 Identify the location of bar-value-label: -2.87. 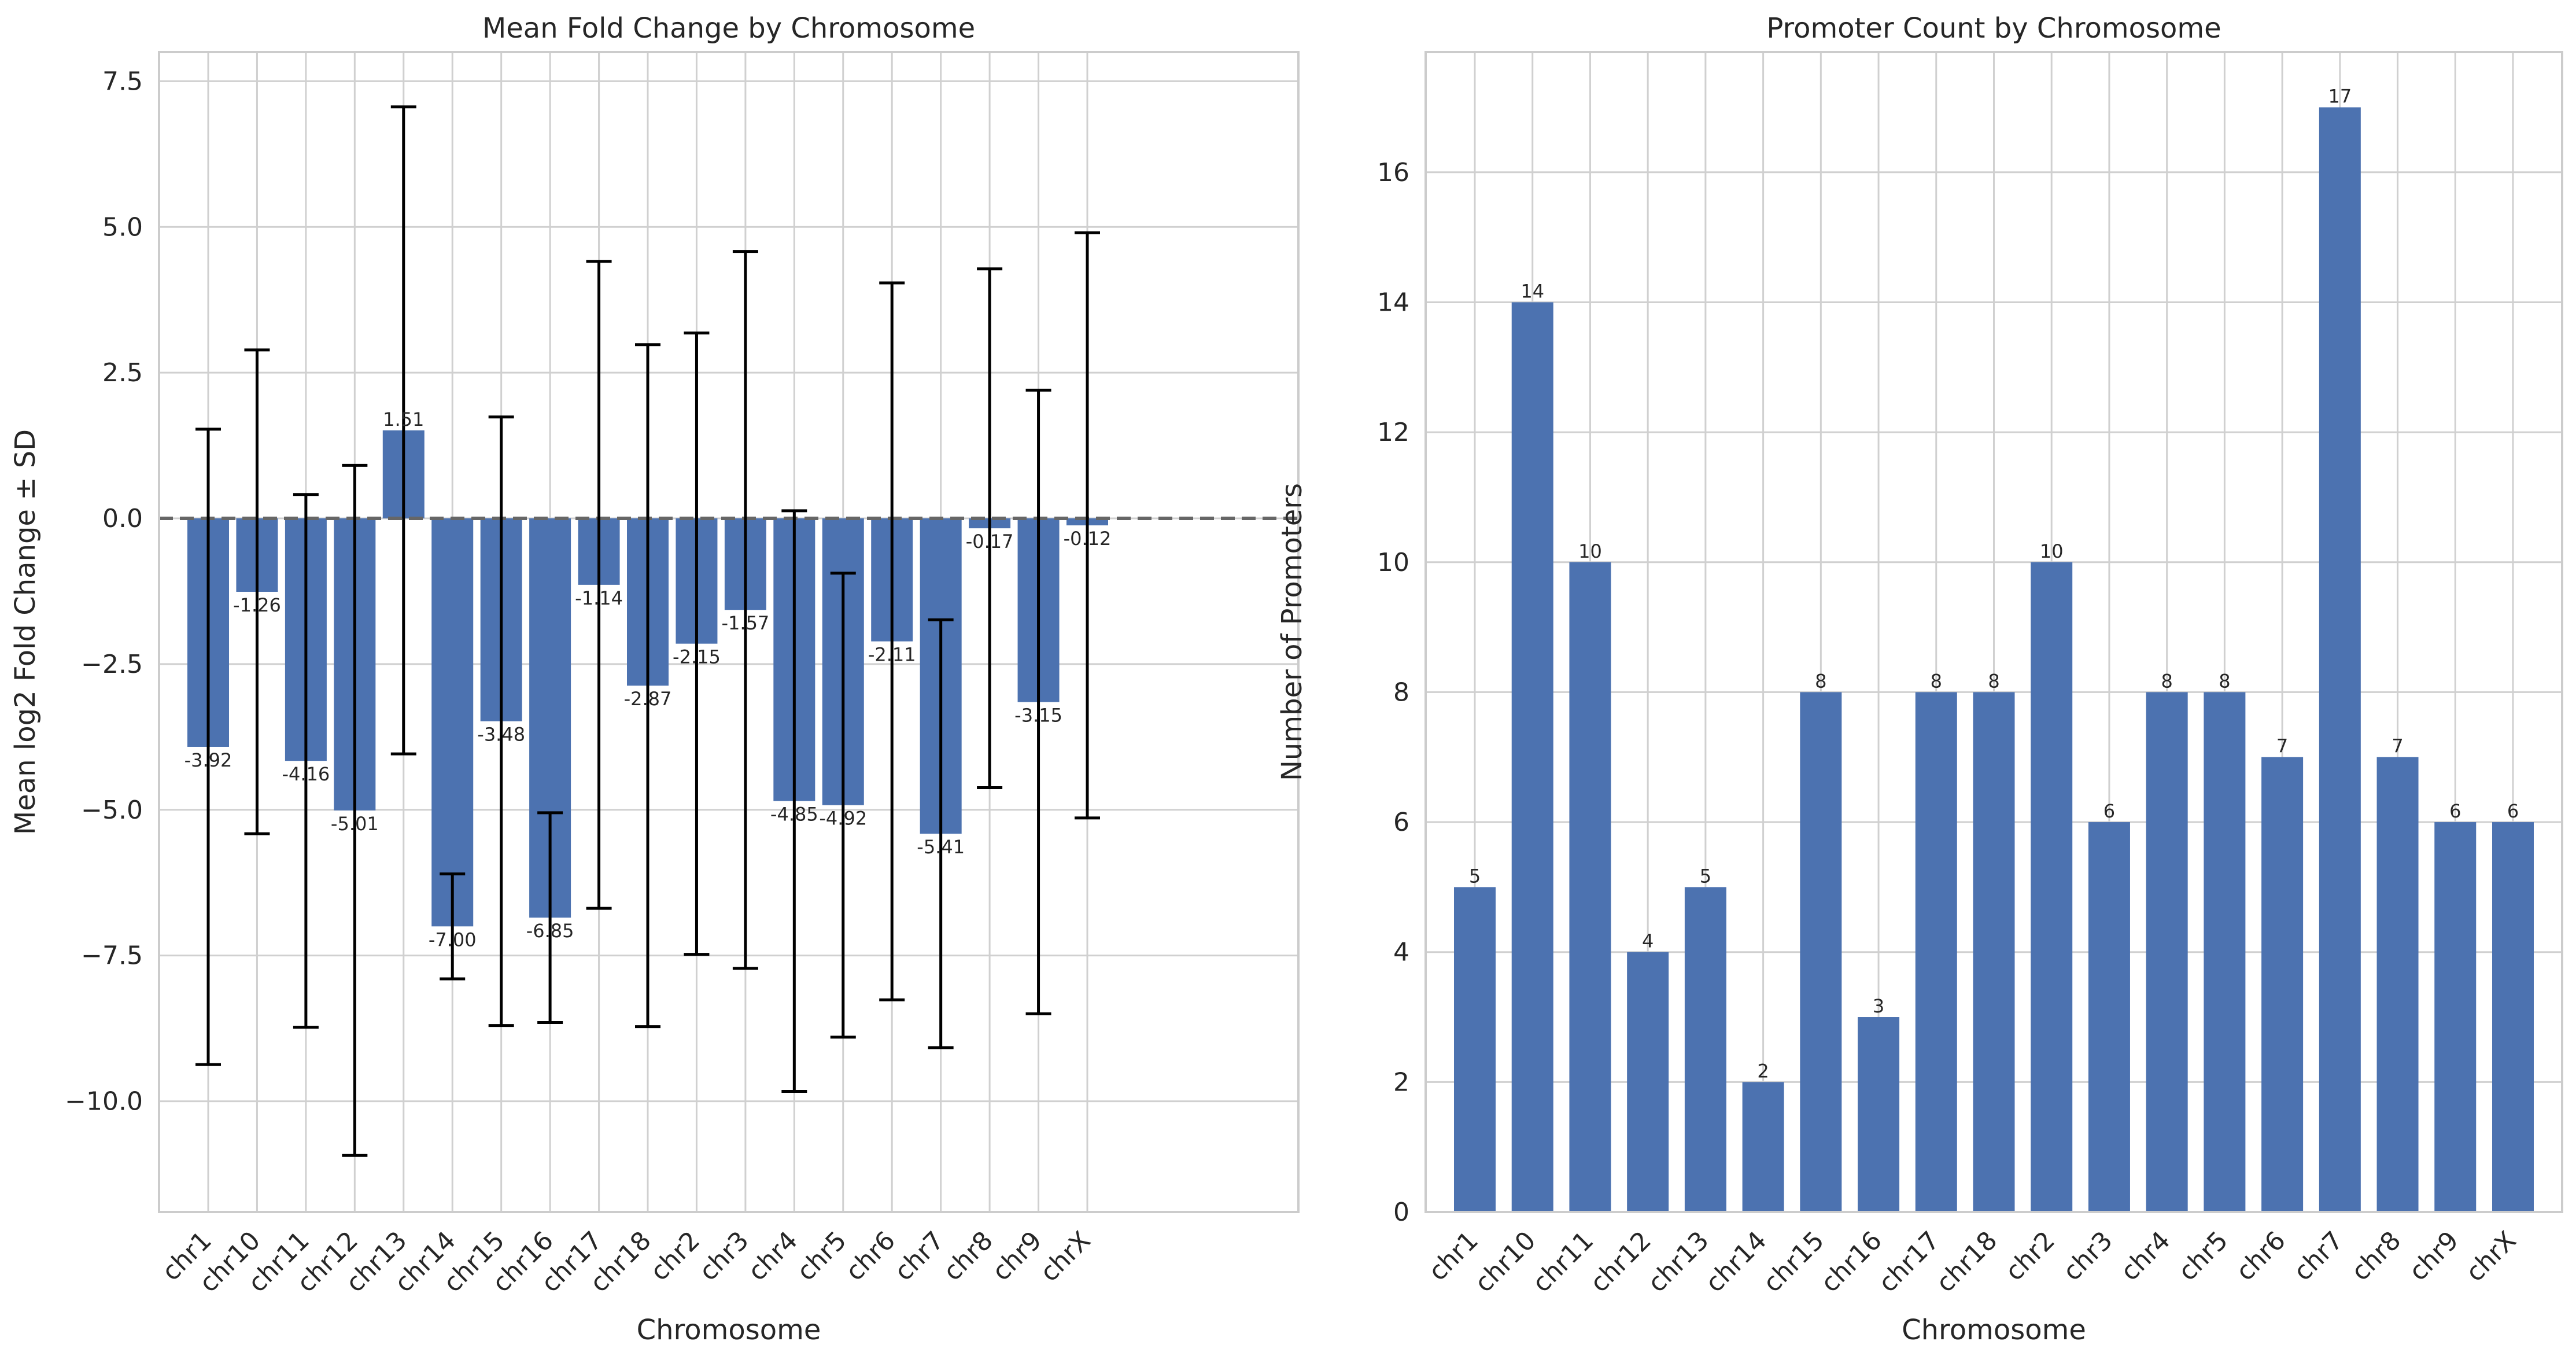
(648, 699).